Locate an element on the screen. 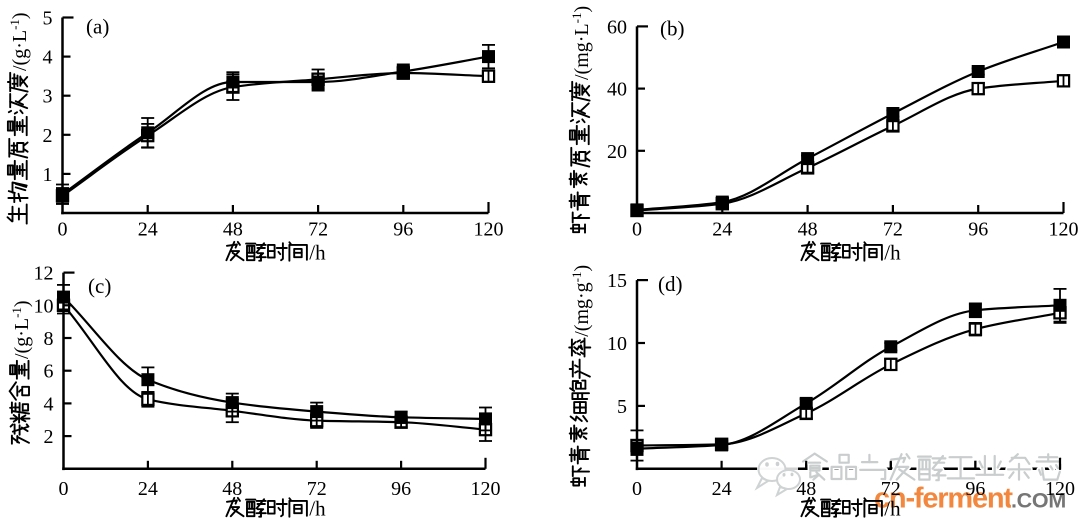  svg-text: /(g·L-1) is located at coordinates (21, 329).